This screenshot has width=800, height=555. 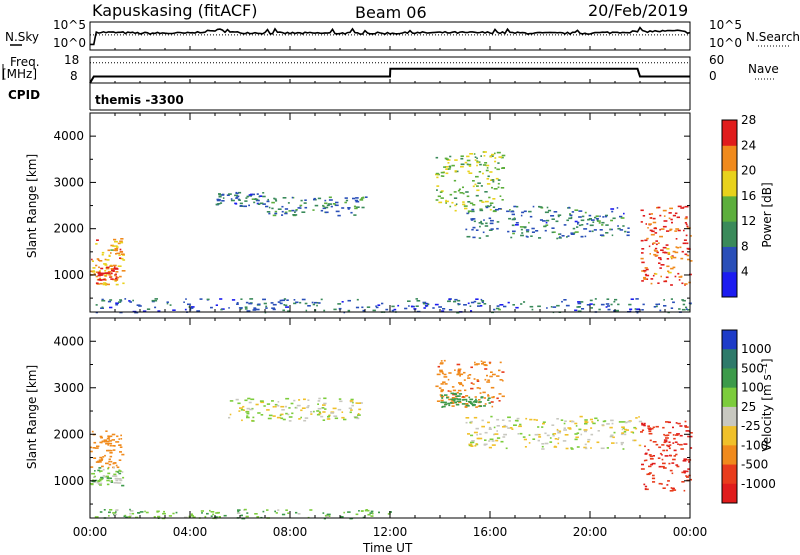 What do you see at coordinates (763, 69) in the screenshot?
I see `nave-label: Nave` at bounding box center [763, 69].